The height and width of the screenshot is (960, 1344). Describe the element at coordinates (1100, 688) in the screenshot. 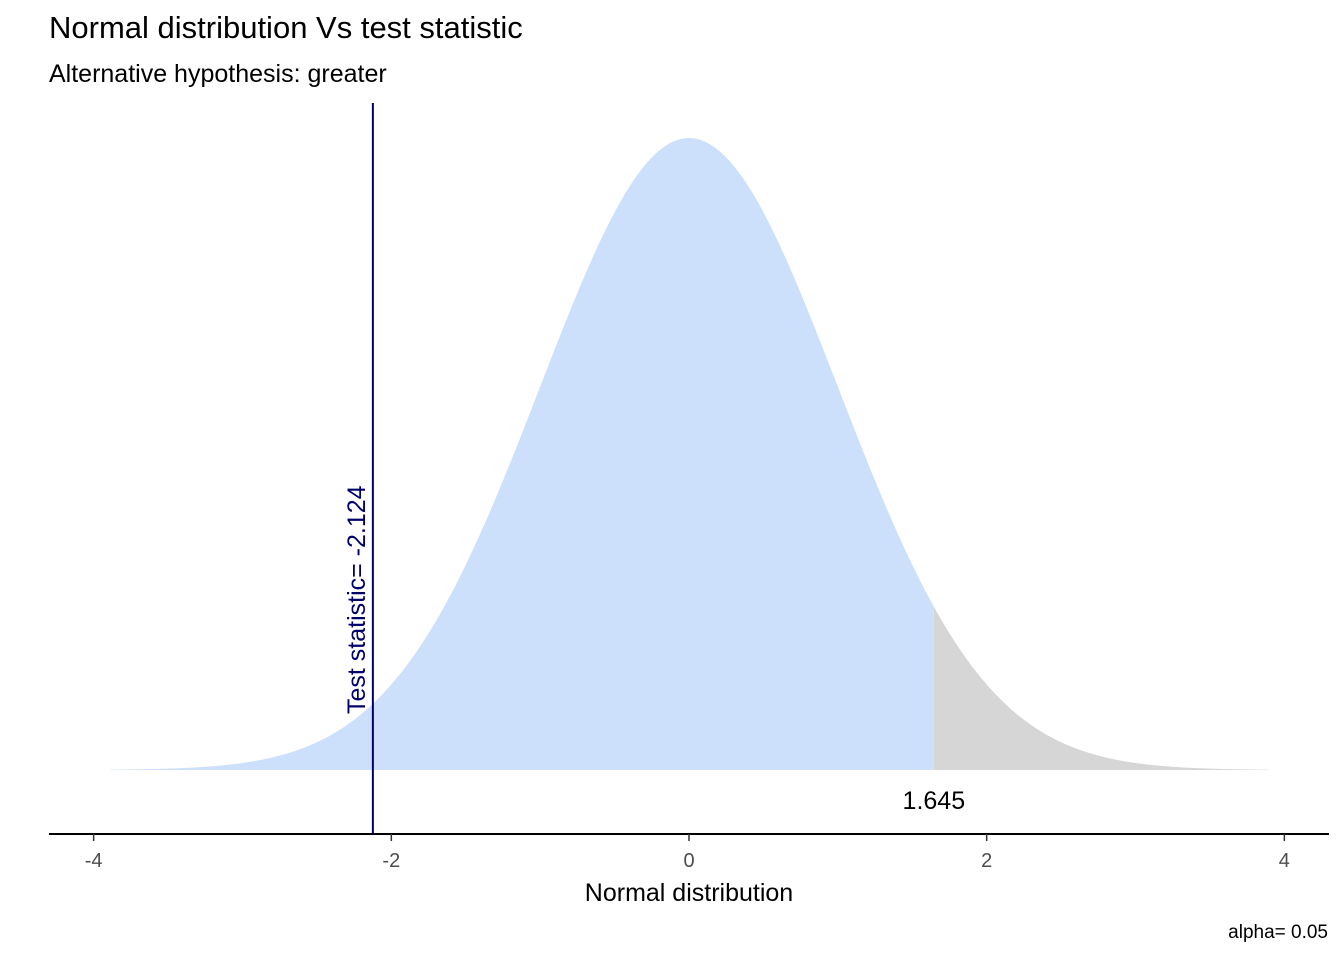

I see `rejection-region` at that location.